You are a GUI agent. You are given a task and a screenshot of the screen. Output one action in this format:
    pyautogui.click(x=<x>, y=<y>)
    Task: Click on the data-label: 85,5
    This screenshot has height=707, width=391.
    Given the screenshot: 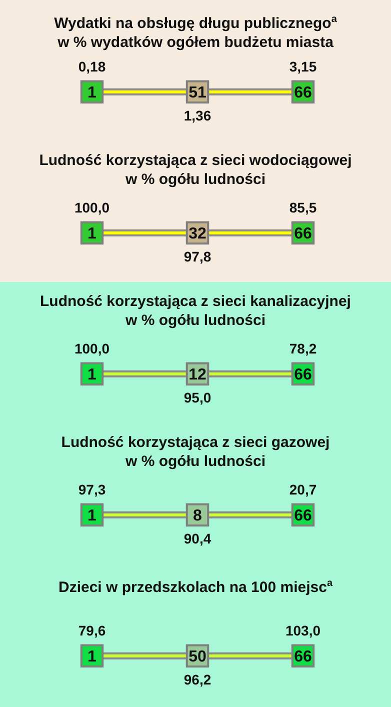 What is the action you would take?
    pyautogui.click(x=303, y=208)
    